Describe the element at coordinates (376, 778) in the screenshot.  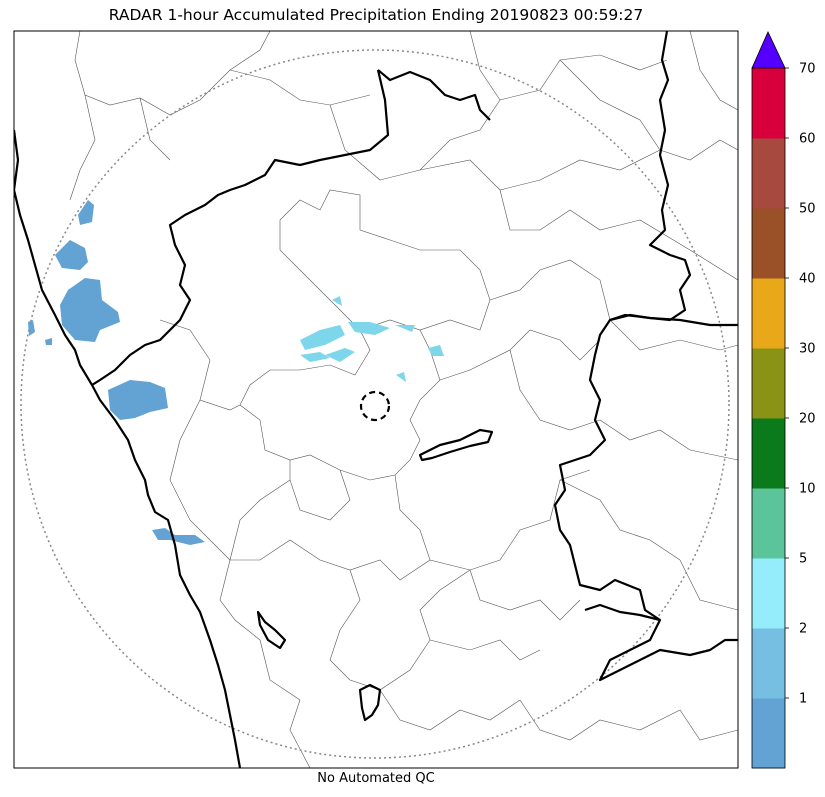
I see `qc-note: No Automated QC` at that location.